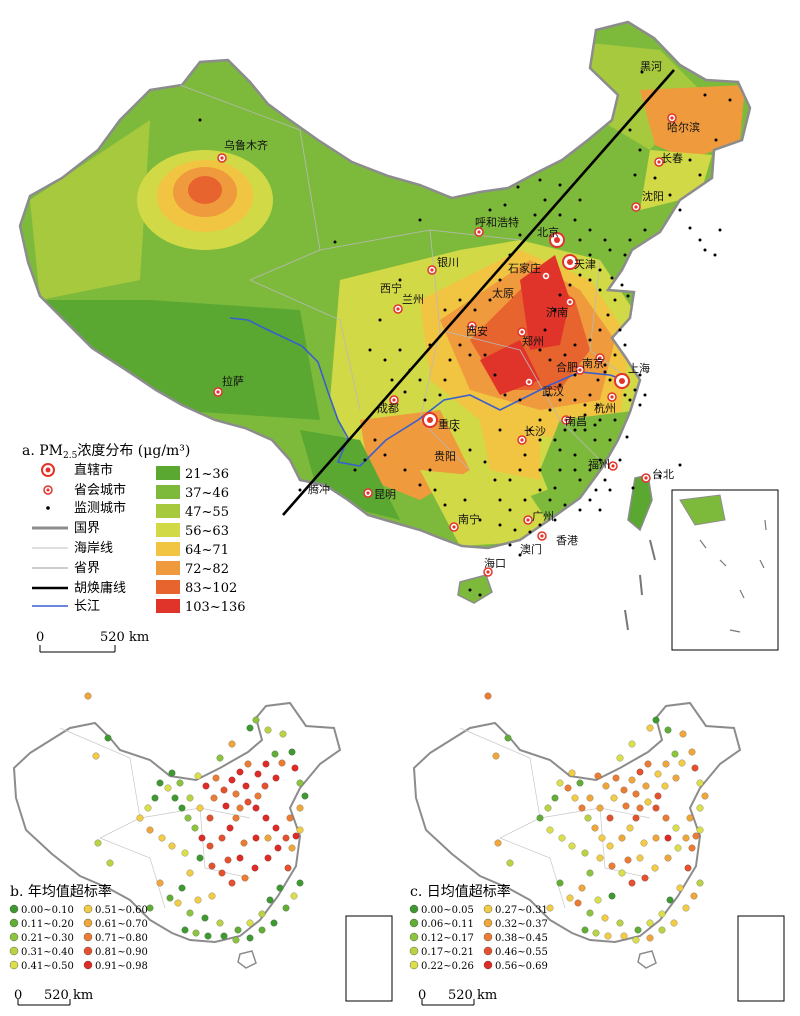 The width and height of the screenshot is (800, 1016). Describe the element at coordinates (168, 492) in the screenshot. I see `legend-swatch-pm` at that location.